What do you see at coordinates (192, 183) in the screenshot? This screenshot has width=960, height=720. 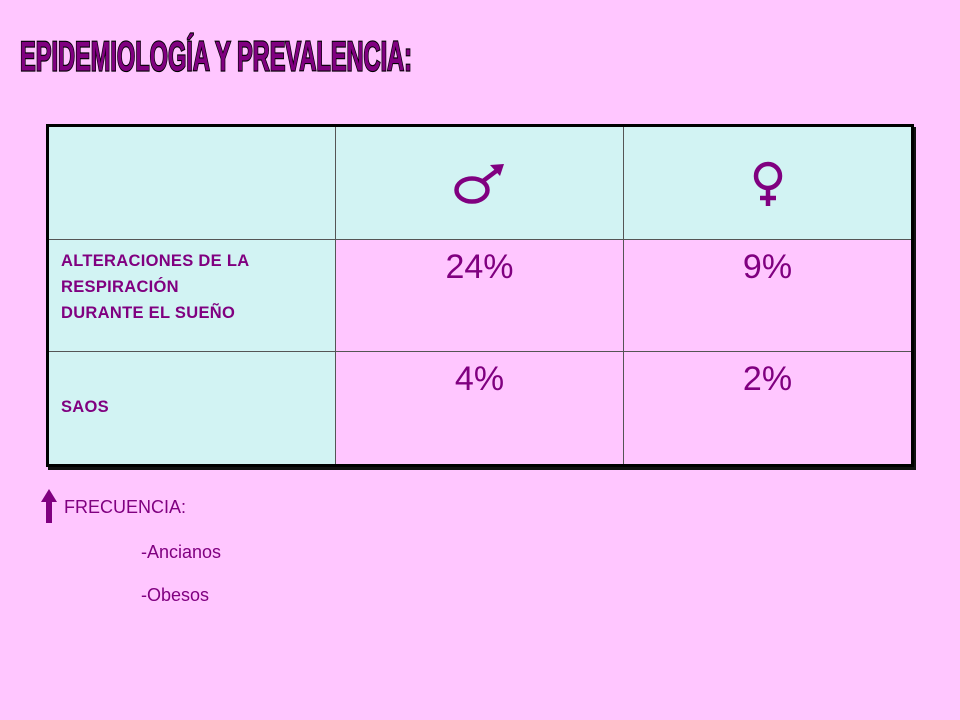 I see `table-header-empty` at bounding box center [192, 183].